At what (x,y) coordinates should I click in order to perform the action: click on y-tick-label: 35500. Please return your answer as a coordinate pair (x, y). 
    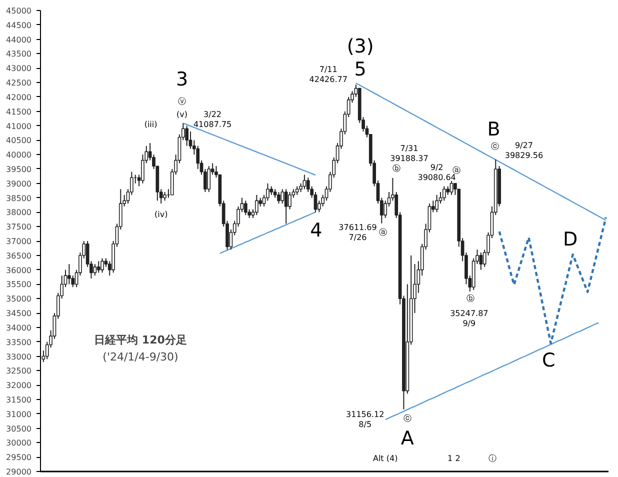
    Looking at the image, I should click on (19, 285).